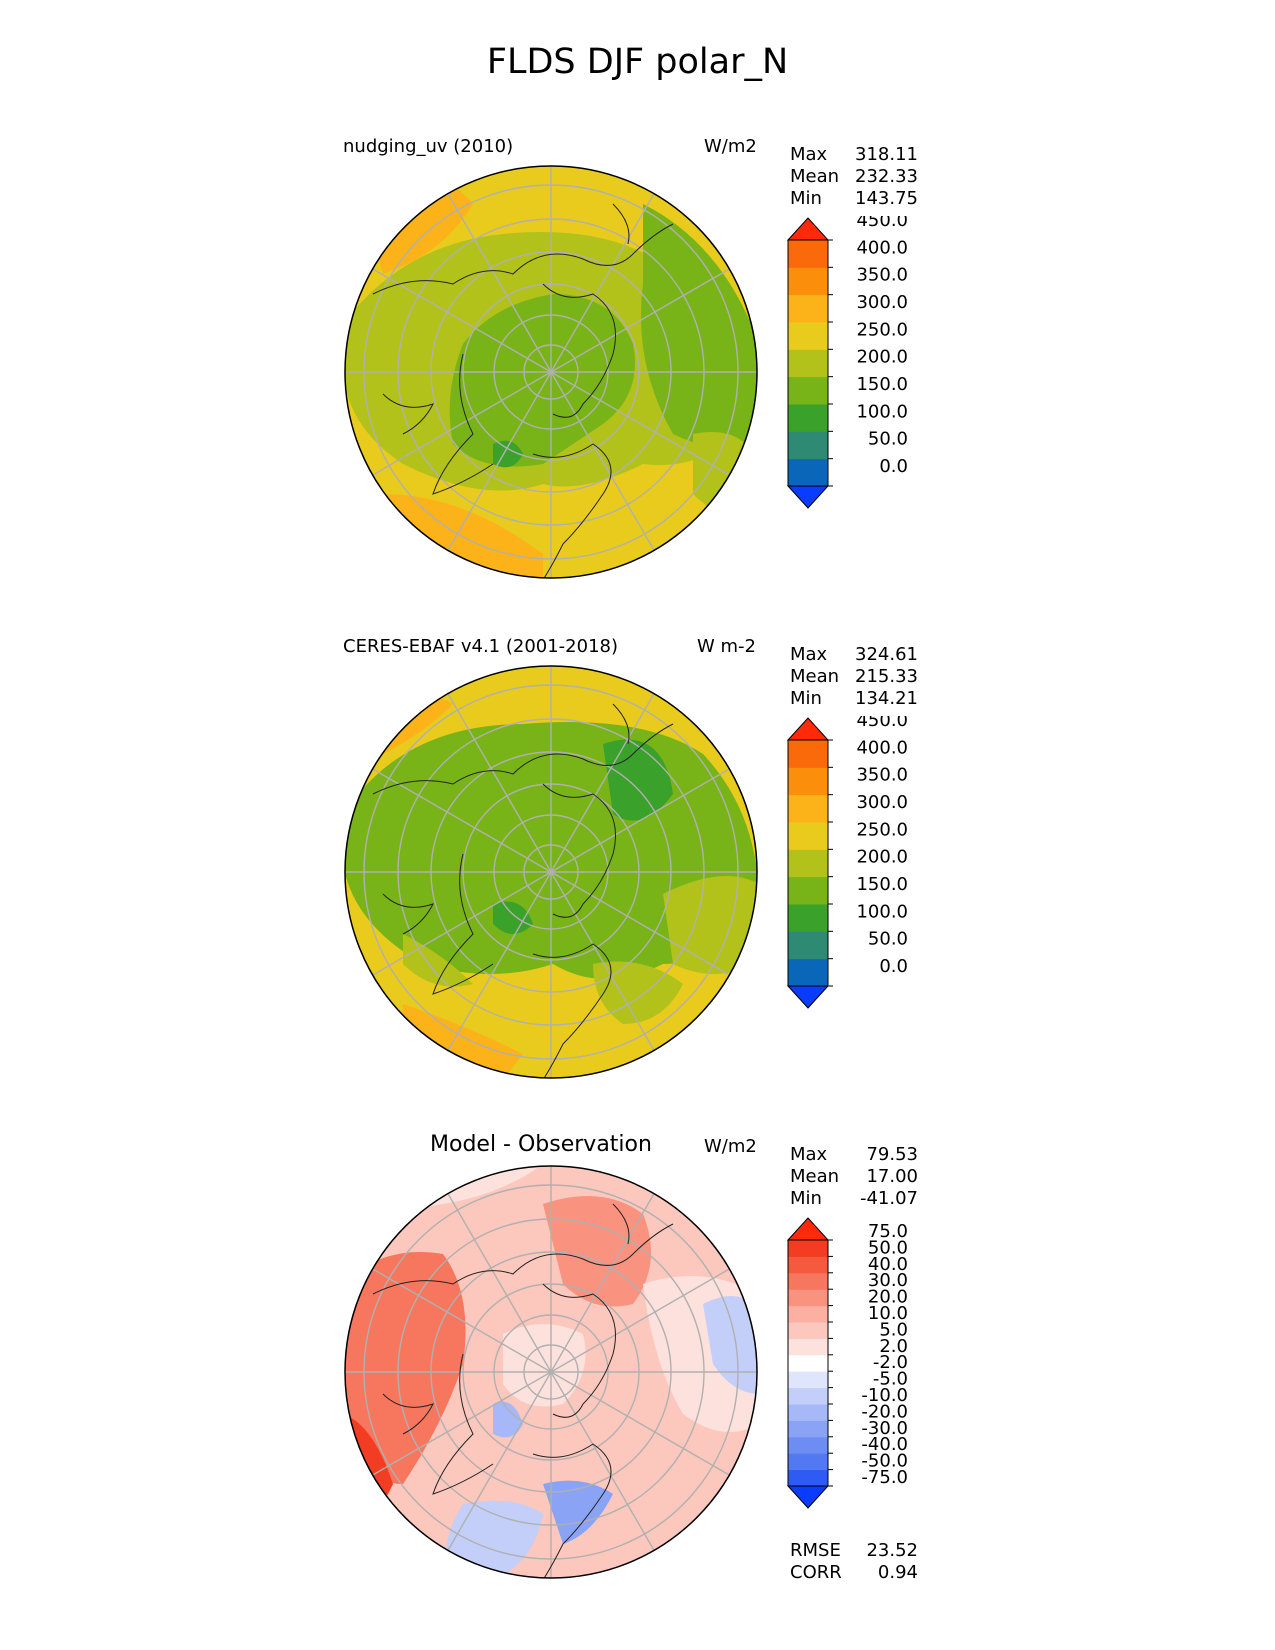  I want to click on colorbar-tick-label: -2.0, so click(890, 1362).